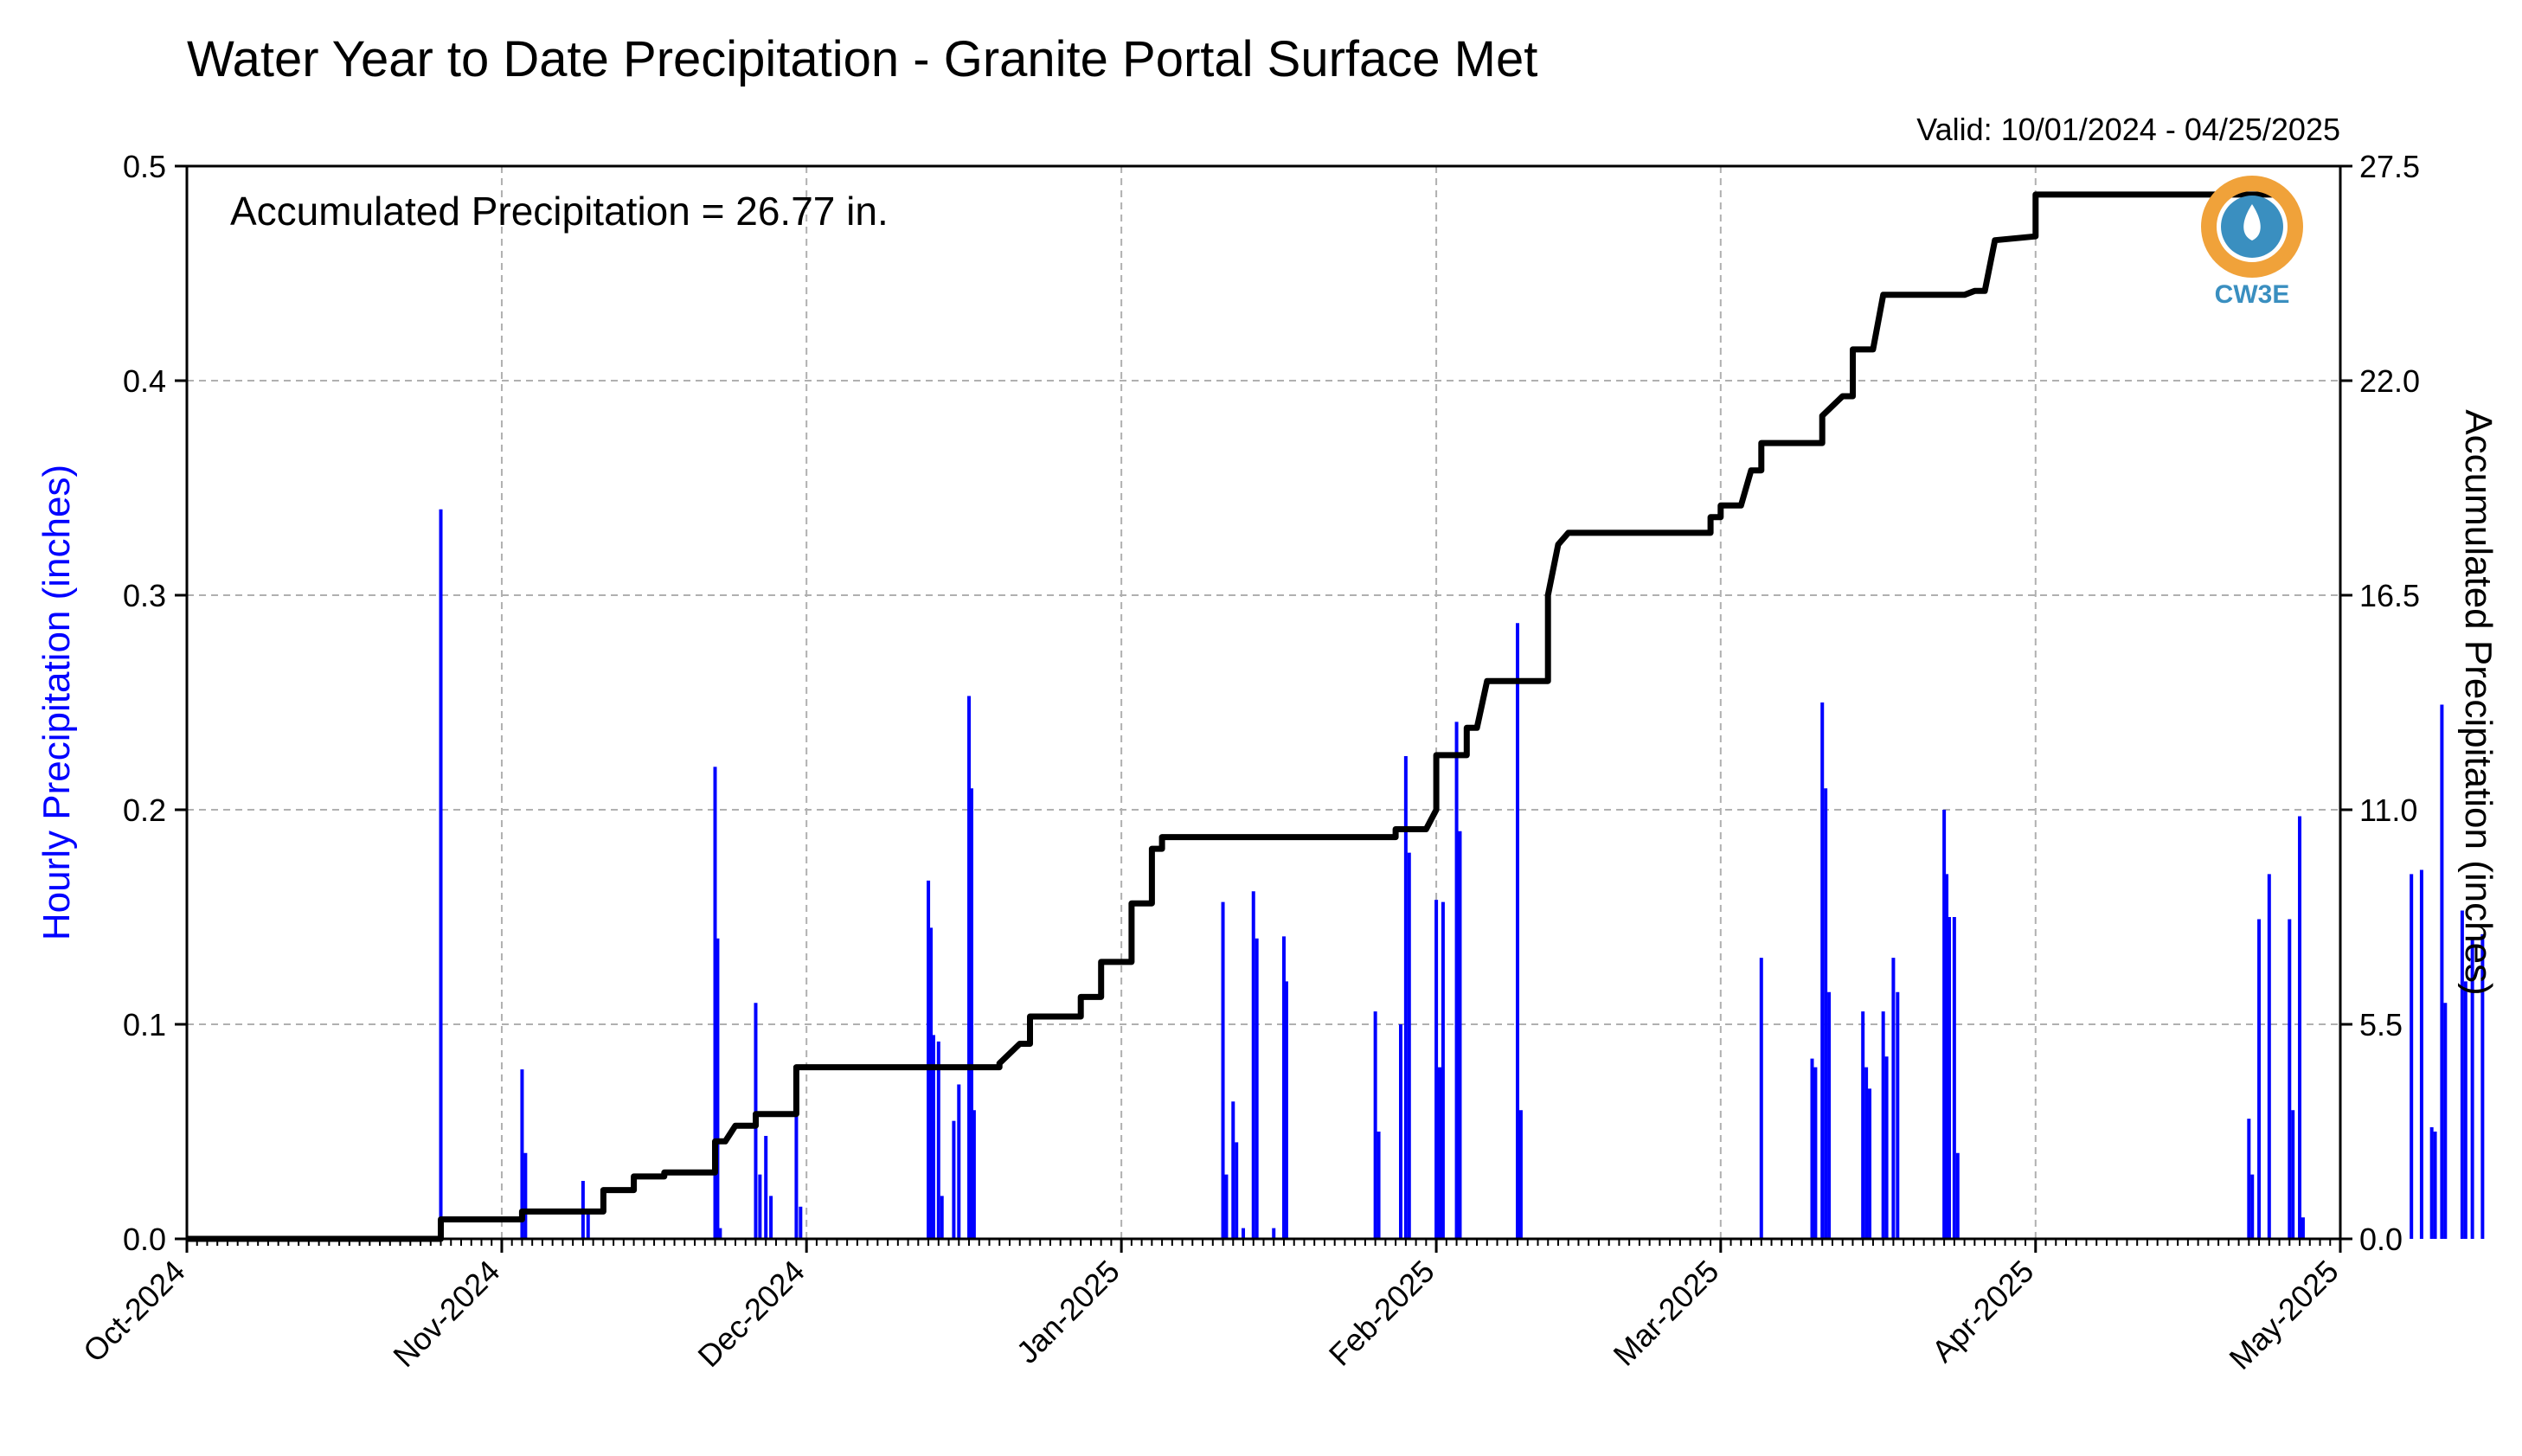  I want to click on right-y-tick-label: 11.0, so click(2388, 810).